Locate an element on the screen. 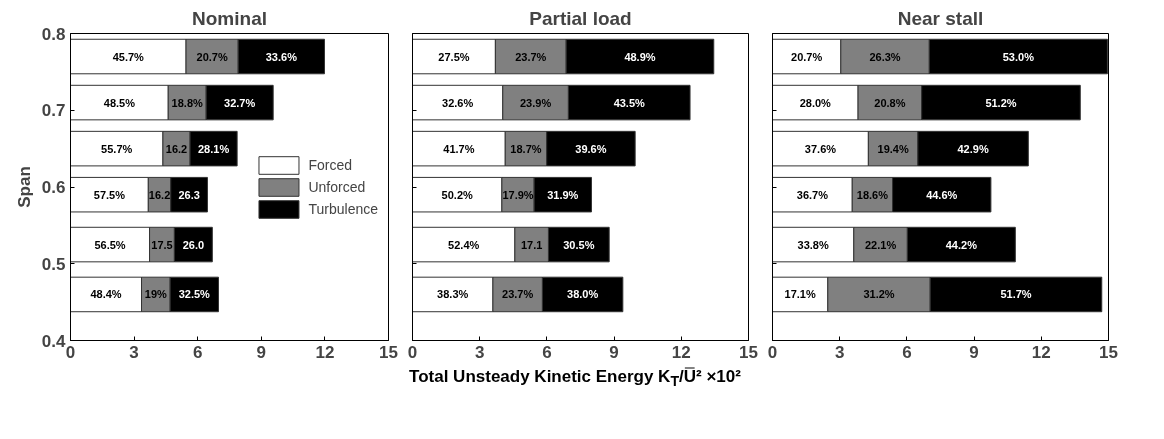 This screenshot has width=1164, height=439. annotation: 52.4% is located at coordinates (464, 244).